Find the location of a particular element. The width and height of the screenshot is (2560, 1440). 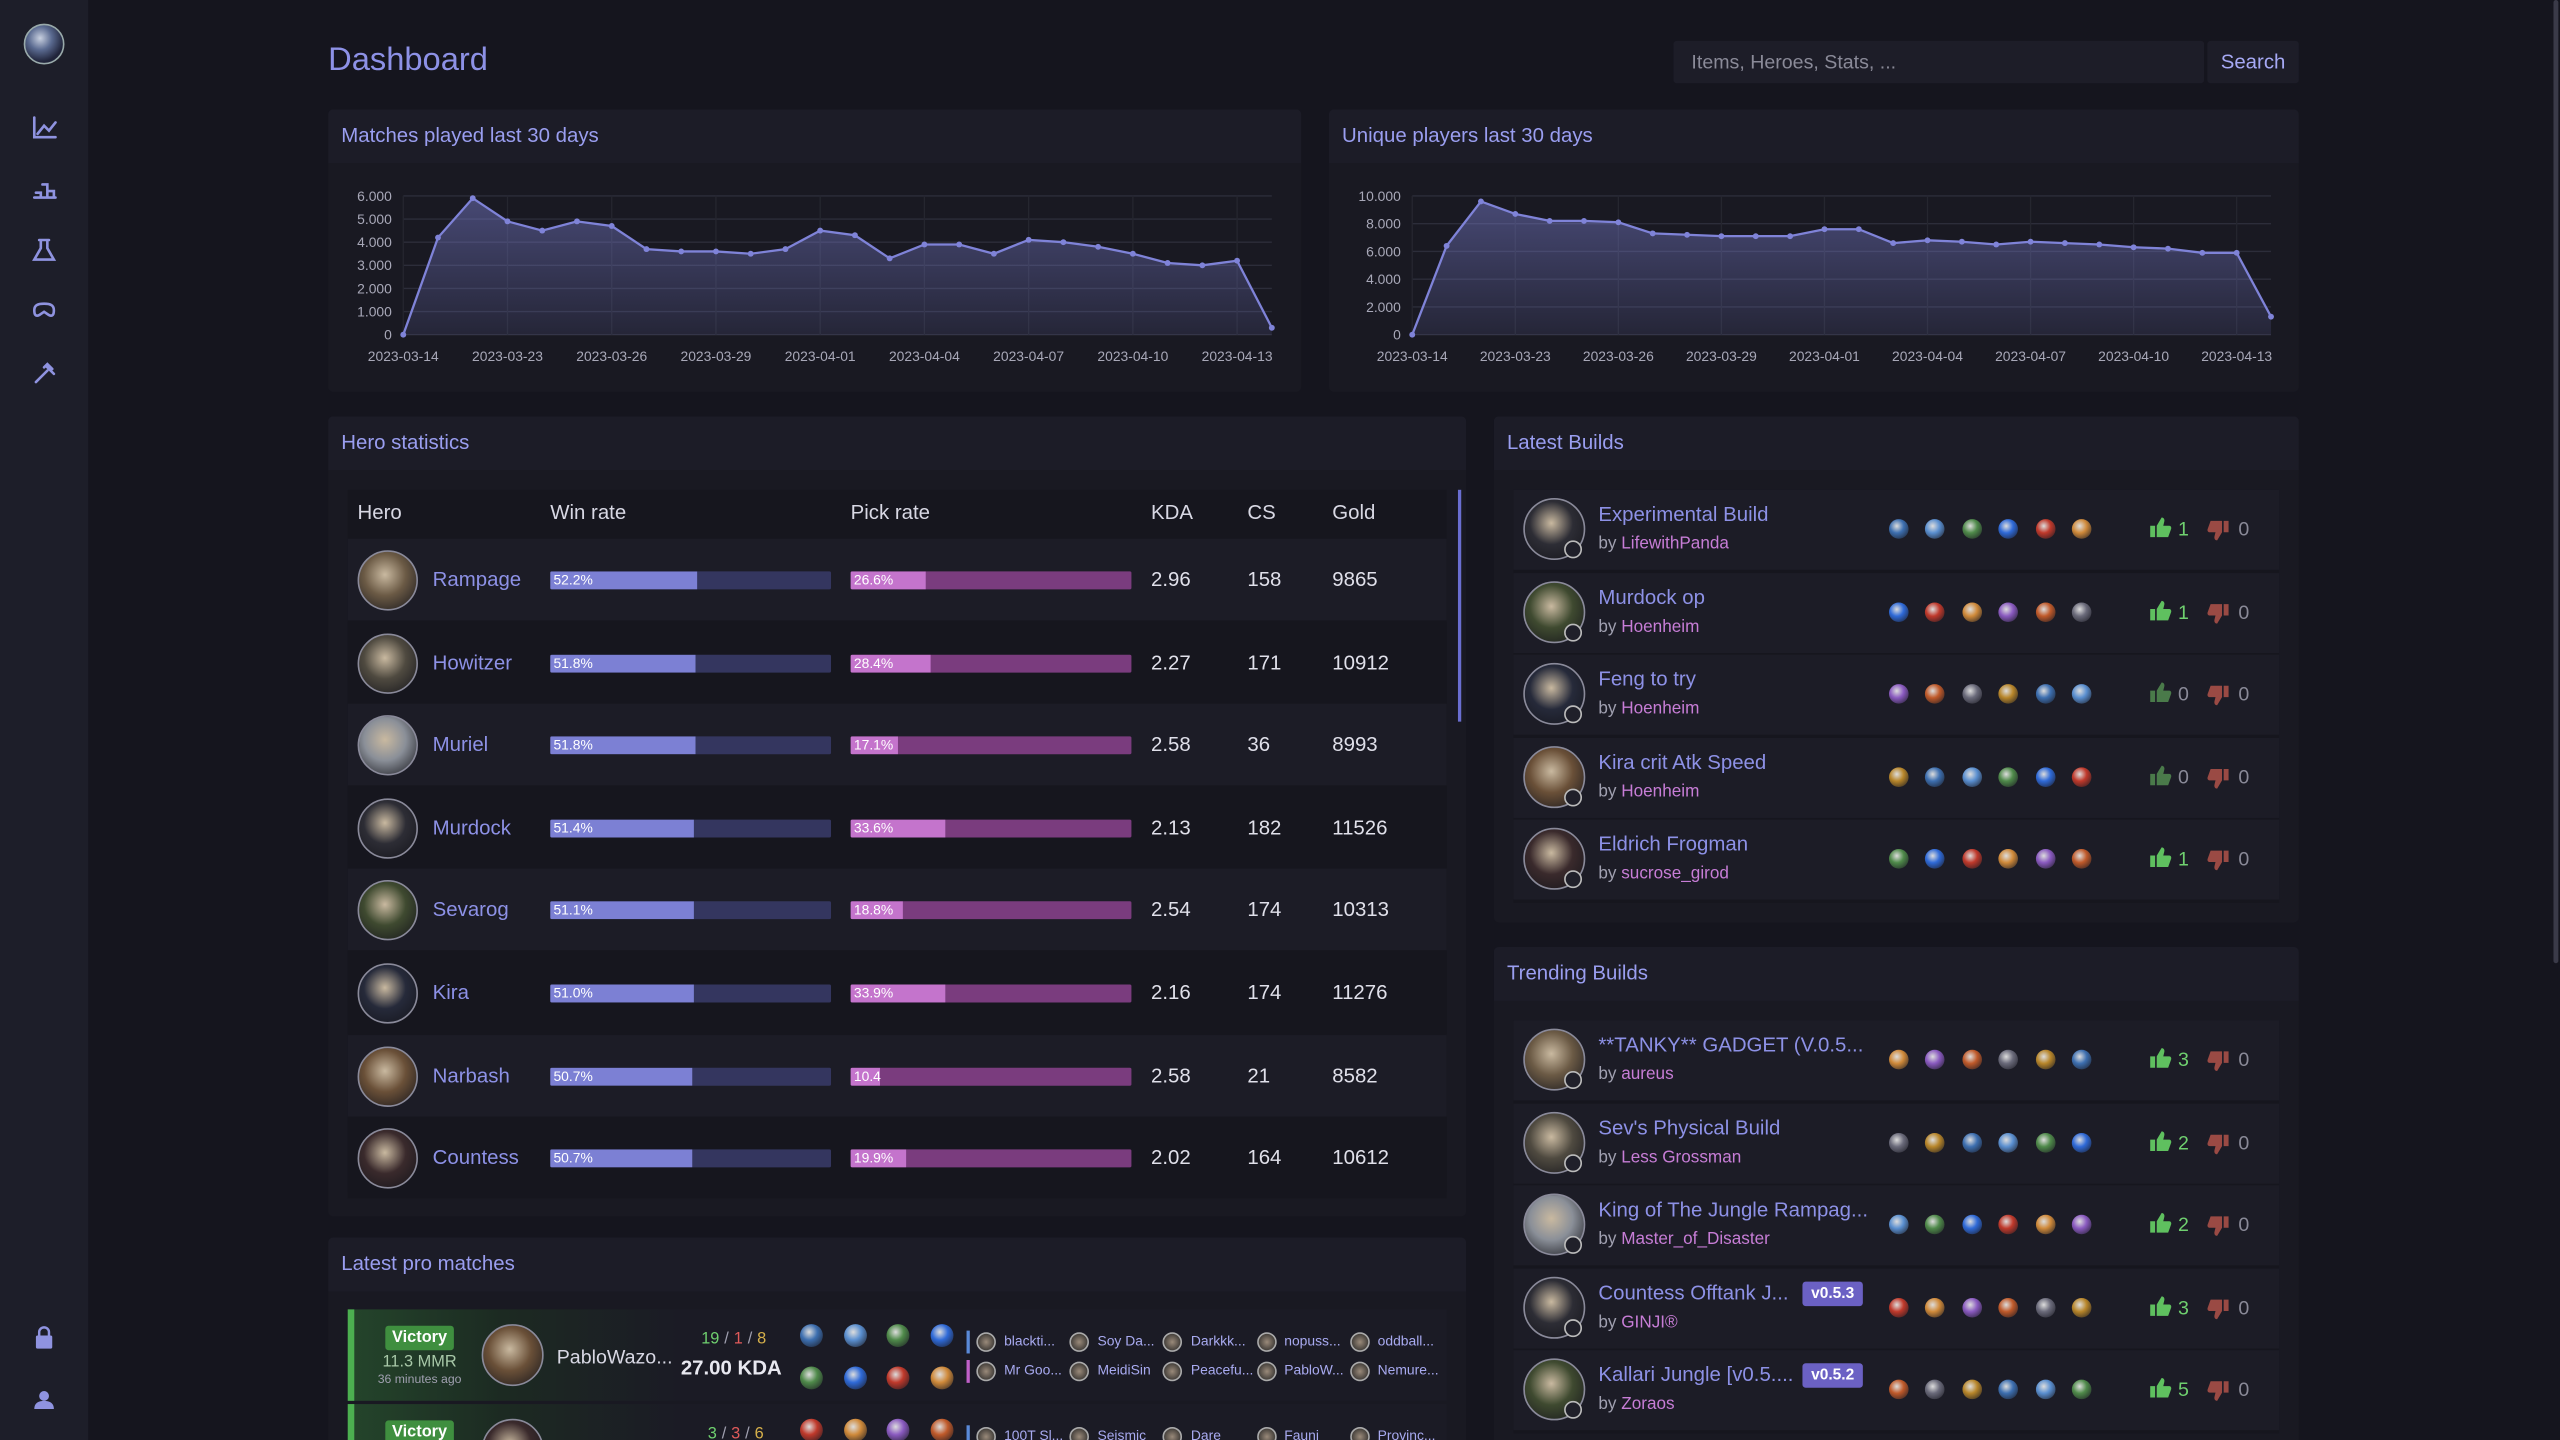

player-avatar is located at coordinates (1079, 1371).